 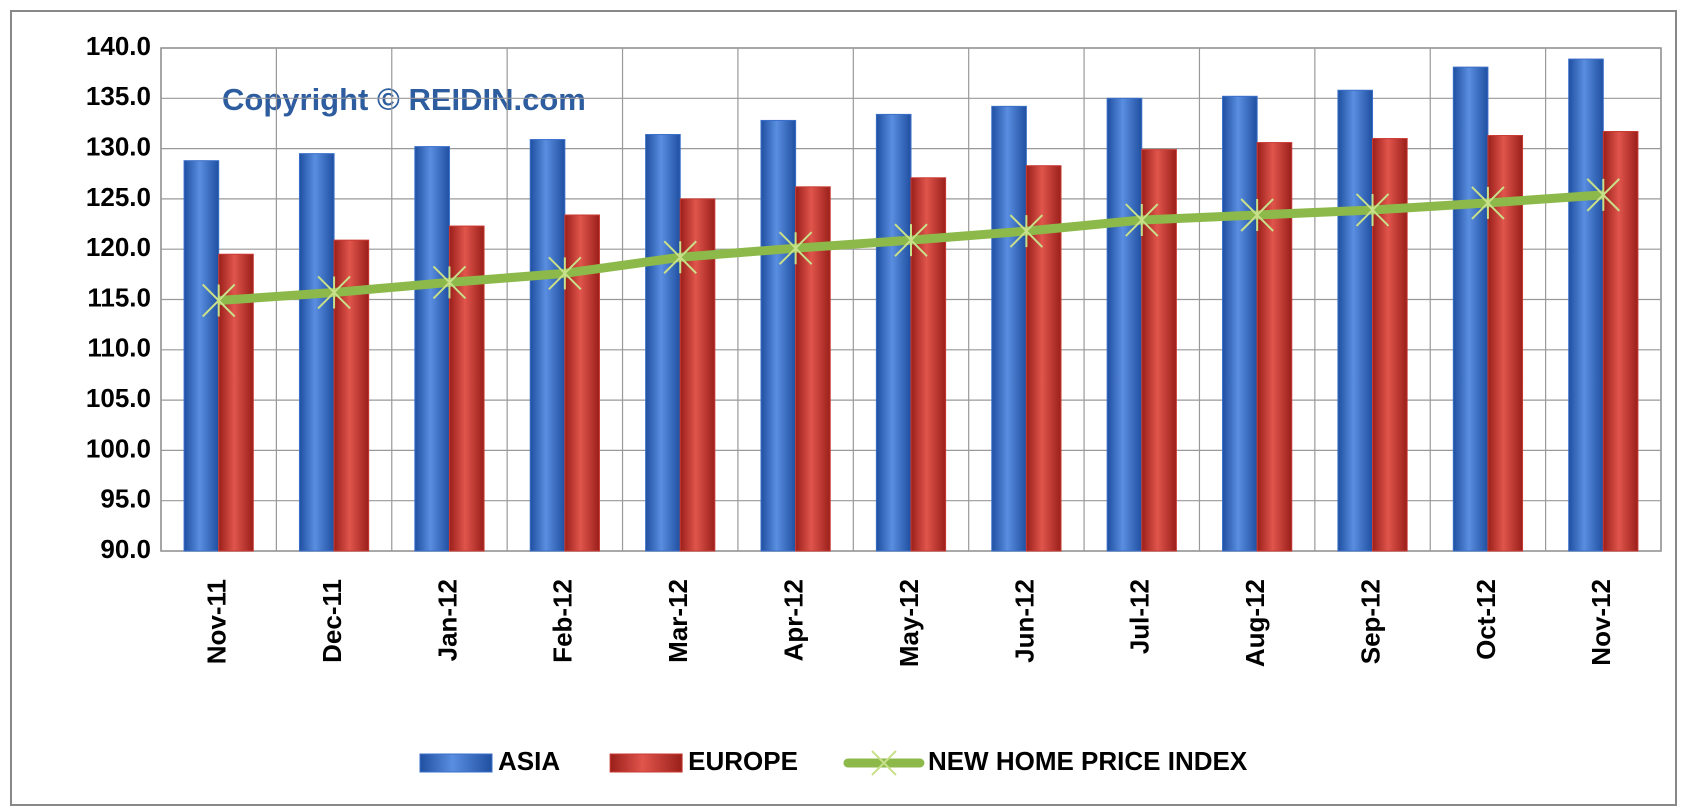 I want to click on x-tick-label: Sep-12, so click(x=1370, y=621).